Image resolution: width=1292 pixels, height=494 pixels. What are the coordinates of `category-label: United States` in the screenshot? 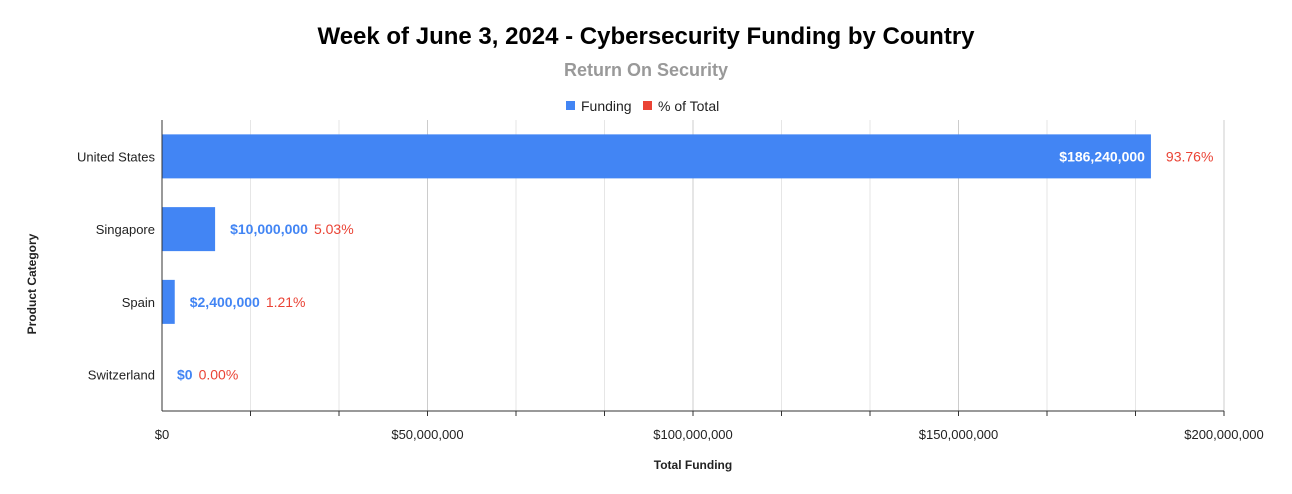 It's located at (116, 156).